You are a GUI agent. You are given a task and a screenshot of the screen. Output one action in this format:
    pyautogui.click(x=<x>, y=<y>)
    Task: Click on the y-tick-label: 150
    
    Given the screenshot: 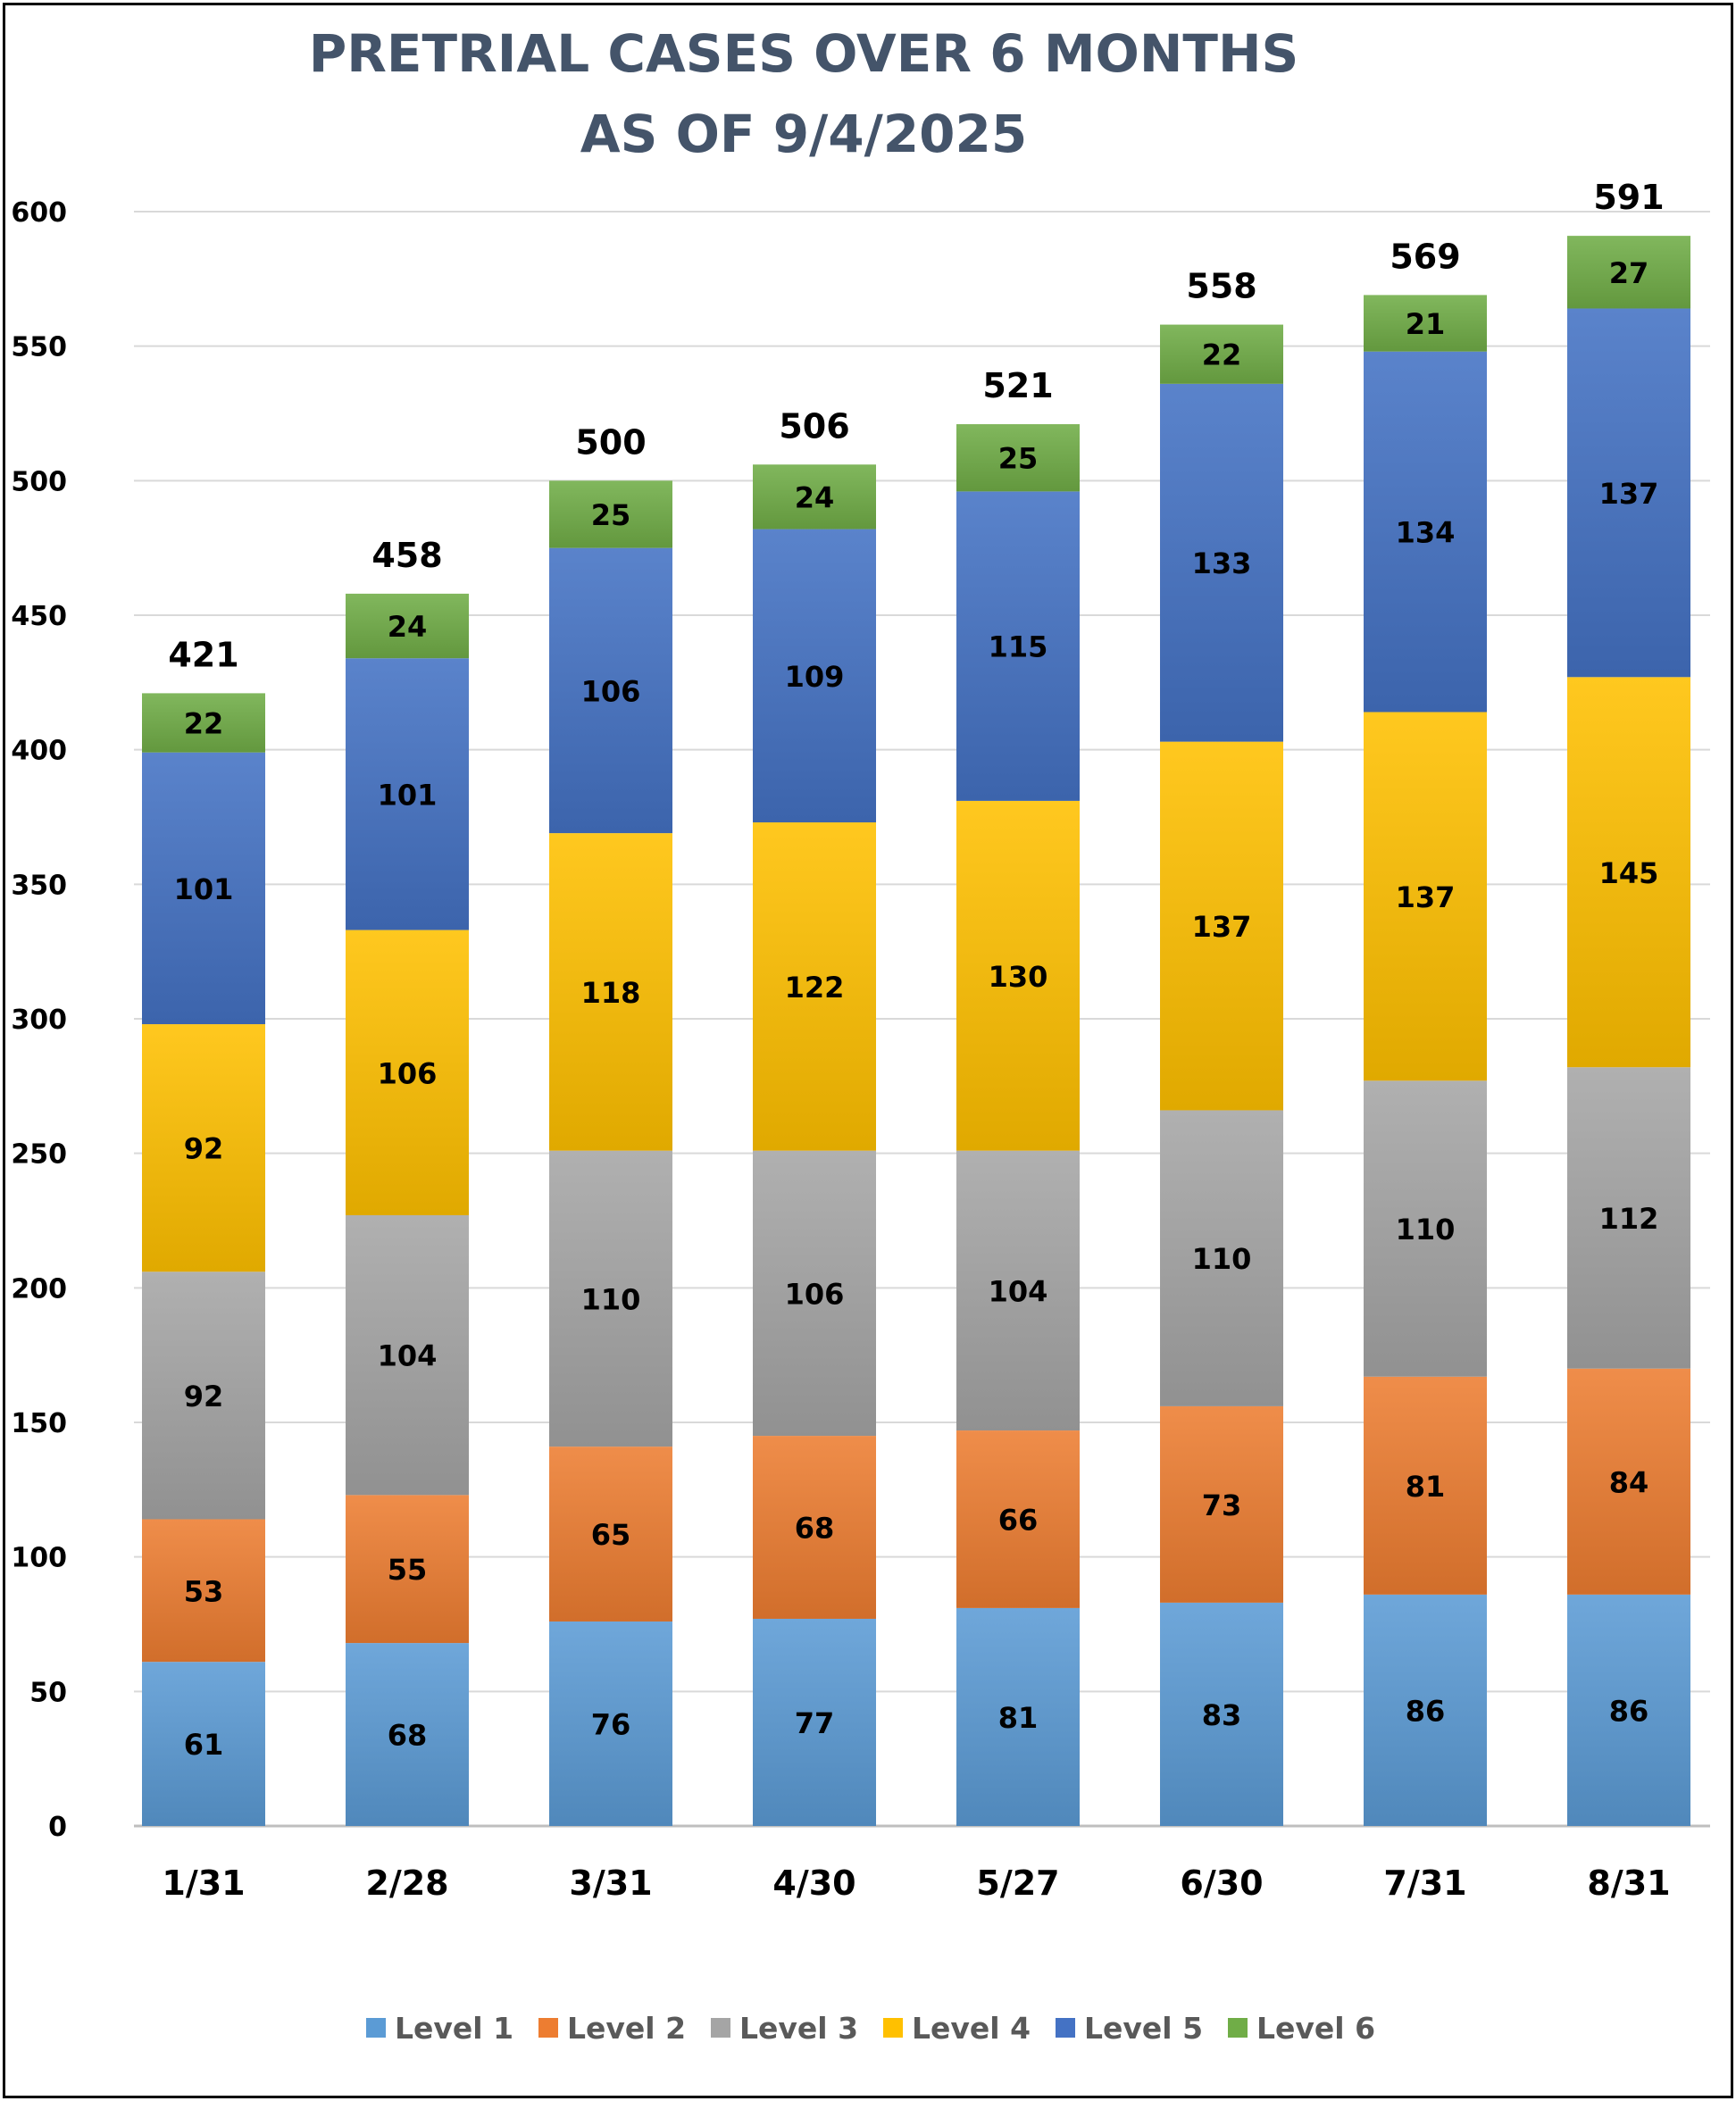 What is the action you would take?
    pyautogui.click(x=39, y=1424)
    